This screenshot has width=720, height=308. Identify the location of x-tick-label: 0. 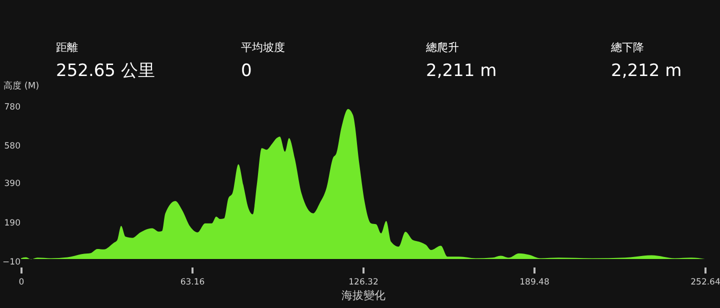
(21, 283).